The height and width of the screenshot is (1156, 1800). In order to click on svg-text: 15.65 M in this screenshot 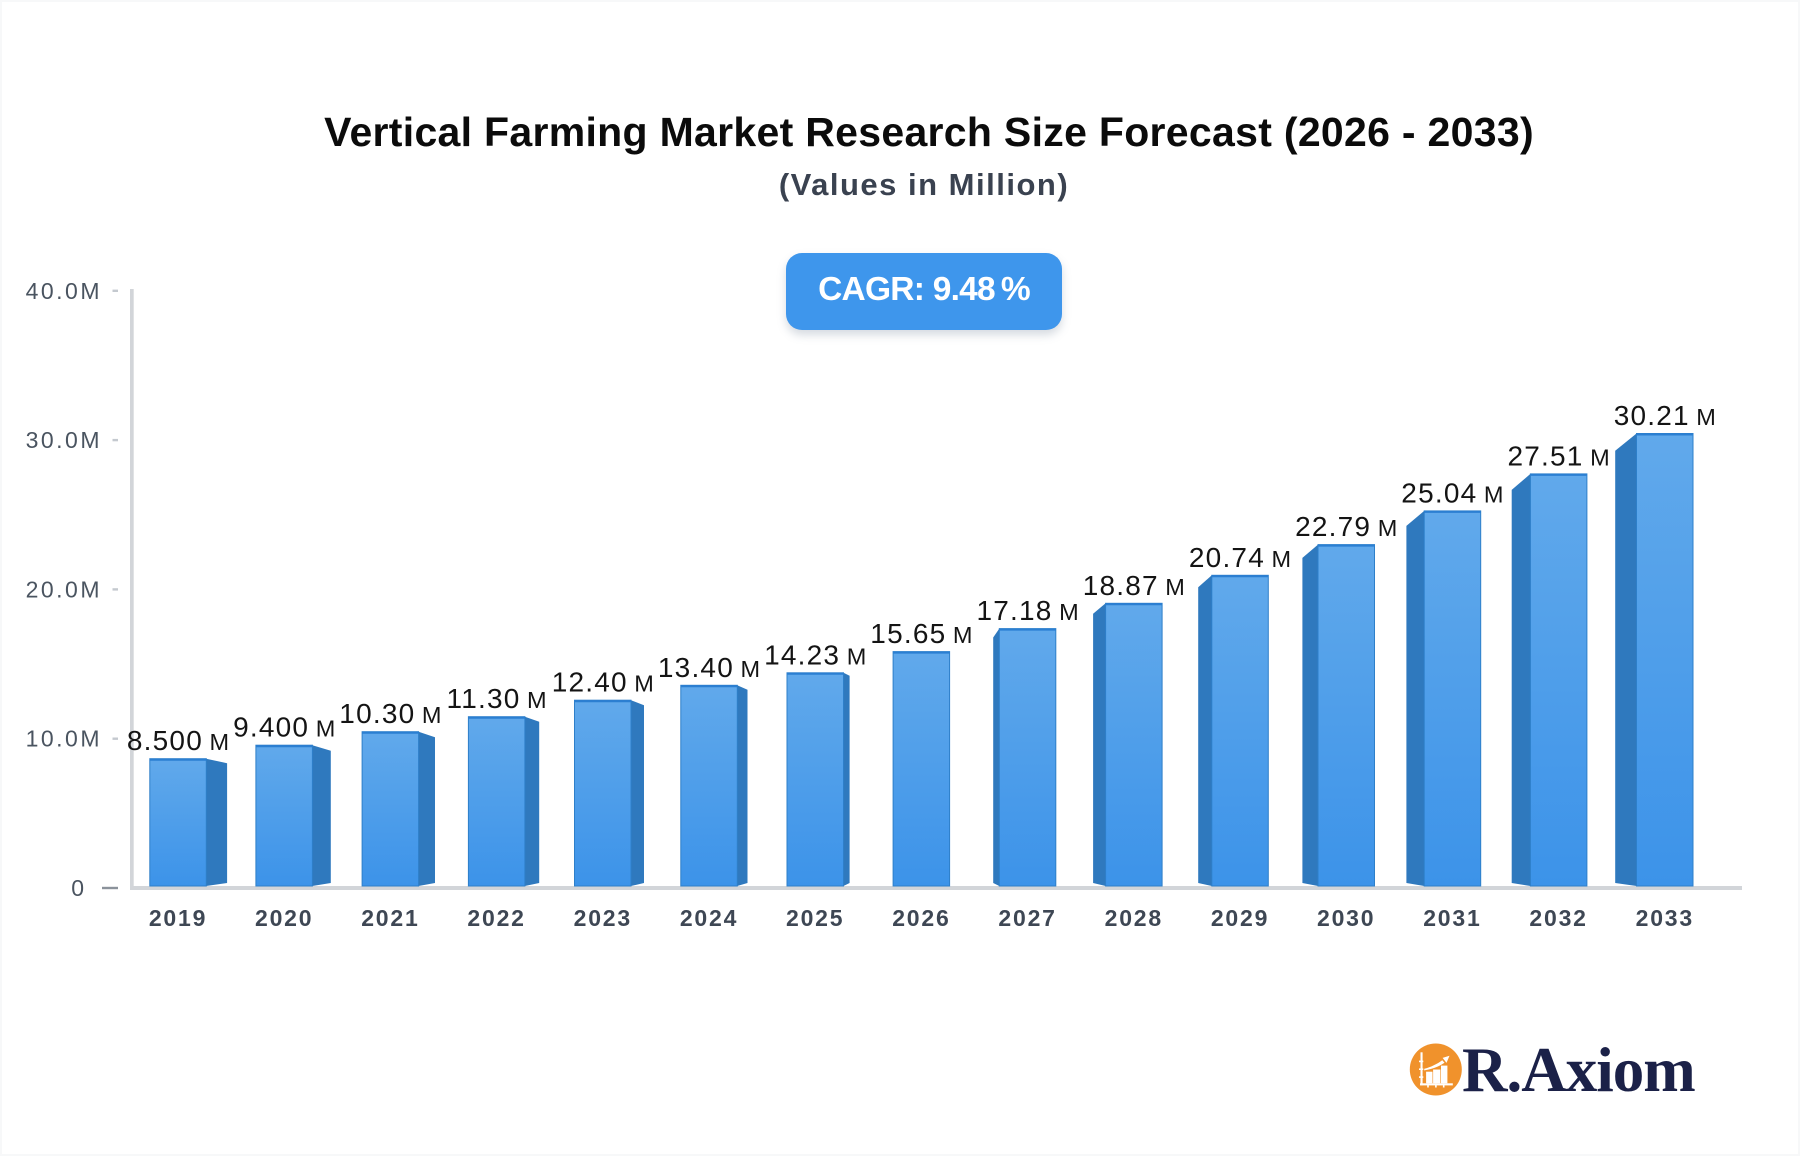, I will do `click(921, 633)`.